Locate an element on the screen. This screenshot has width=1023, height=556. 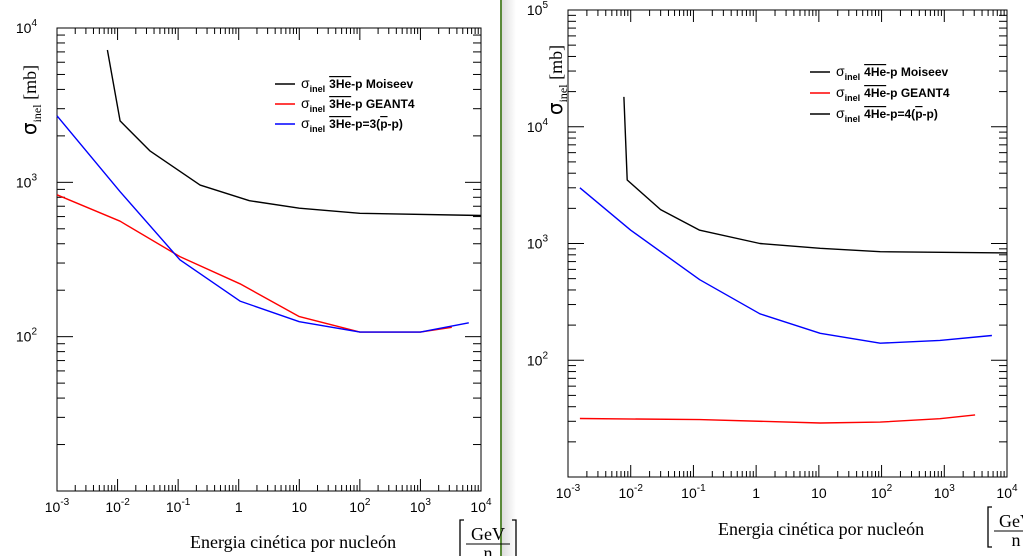
x-tick-label: 10⁻² is located at coordinates (117, 506).